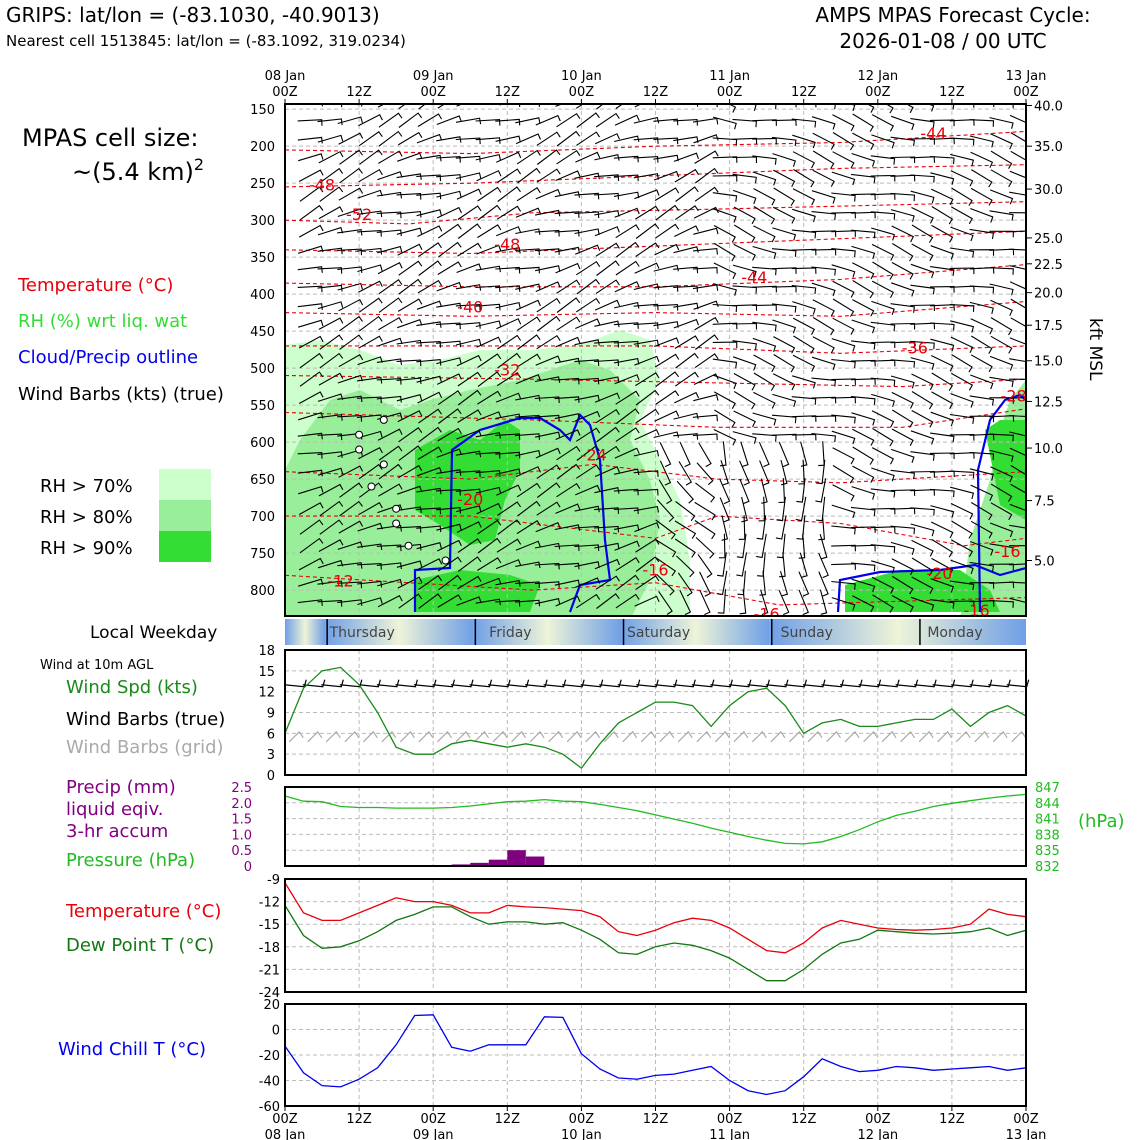  Describe the element at coordinates (1048, 449) in the screenshot. I see `kft-tick-label: 10.0` at that location.